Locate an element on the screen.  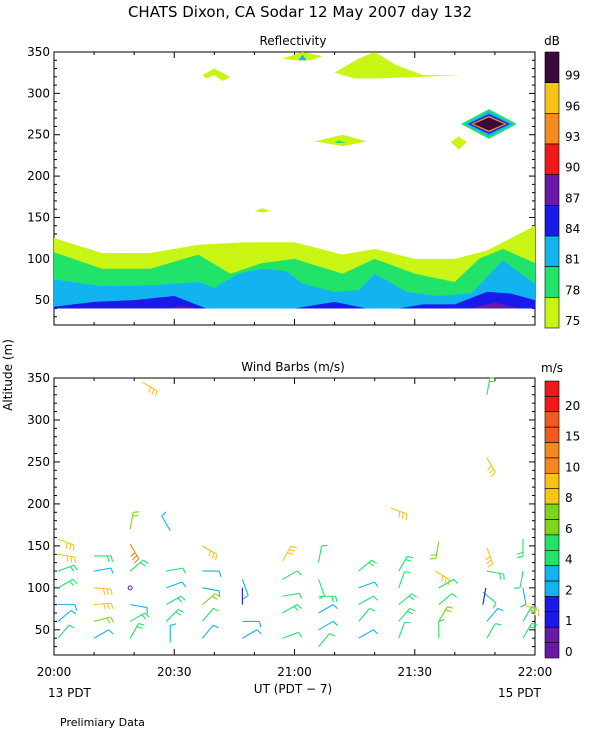
x-tick-label: 22:00 is located at coordinates (535, 672).